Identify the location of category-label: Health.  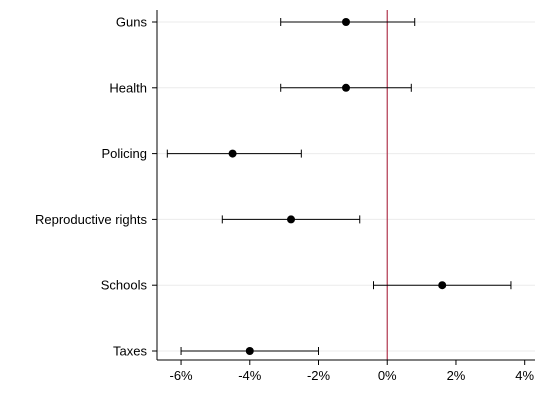
(128, 87).